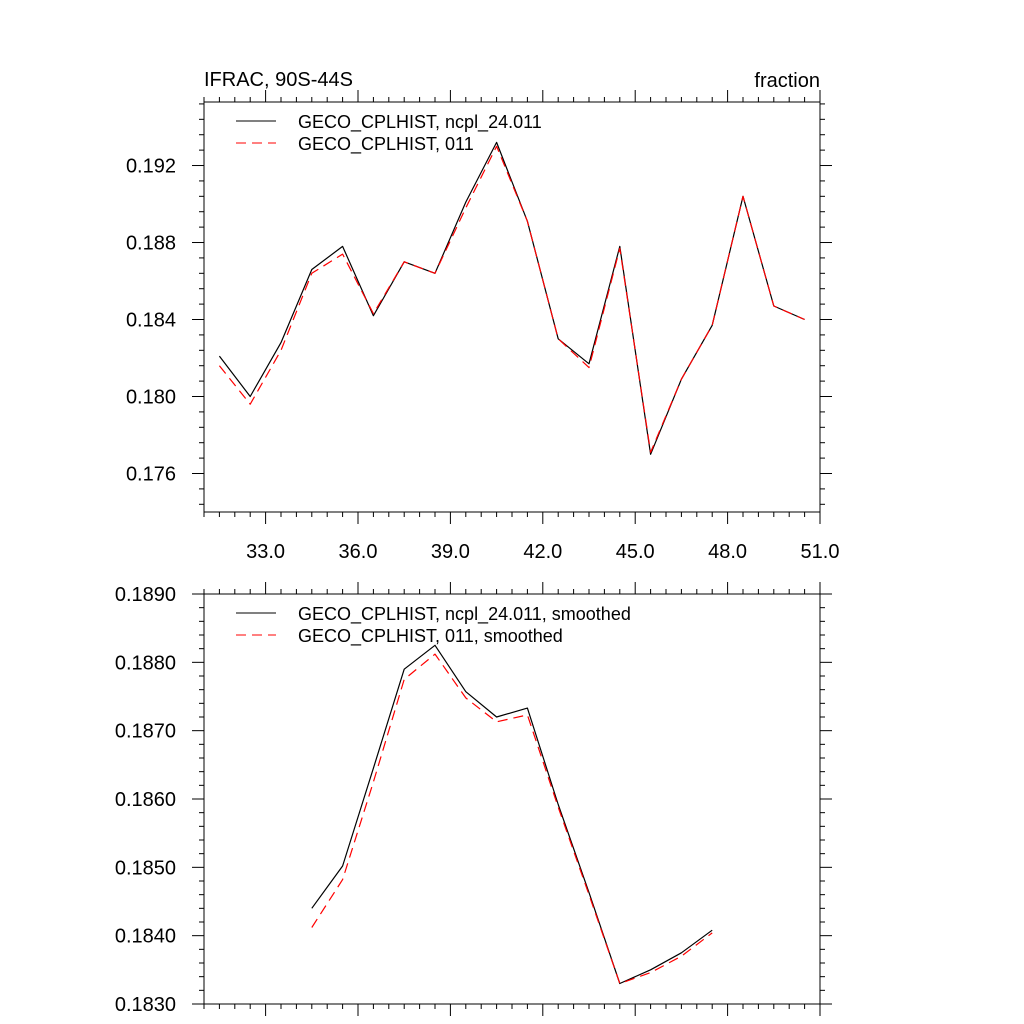 The image size is (1024, 1024). Describe the element at coordinates (145, 732) in the screenshot. I see `y-tick-label: 0.1870` at that location.